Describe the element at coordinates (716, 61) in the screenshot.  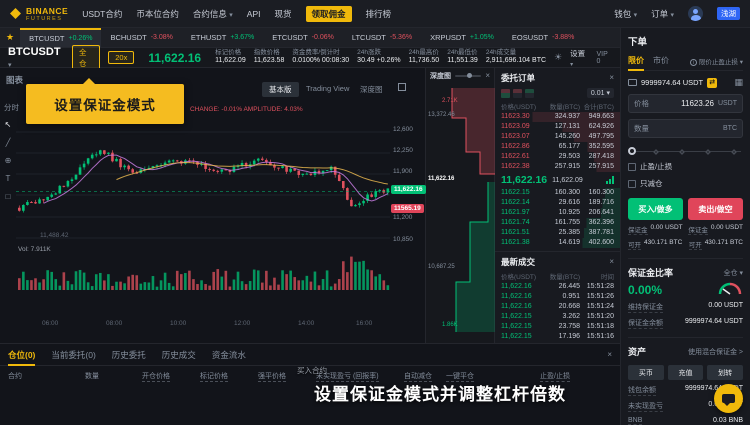
I see `tab-stop-limit: i 限价止盈止损 ▾` at that location.